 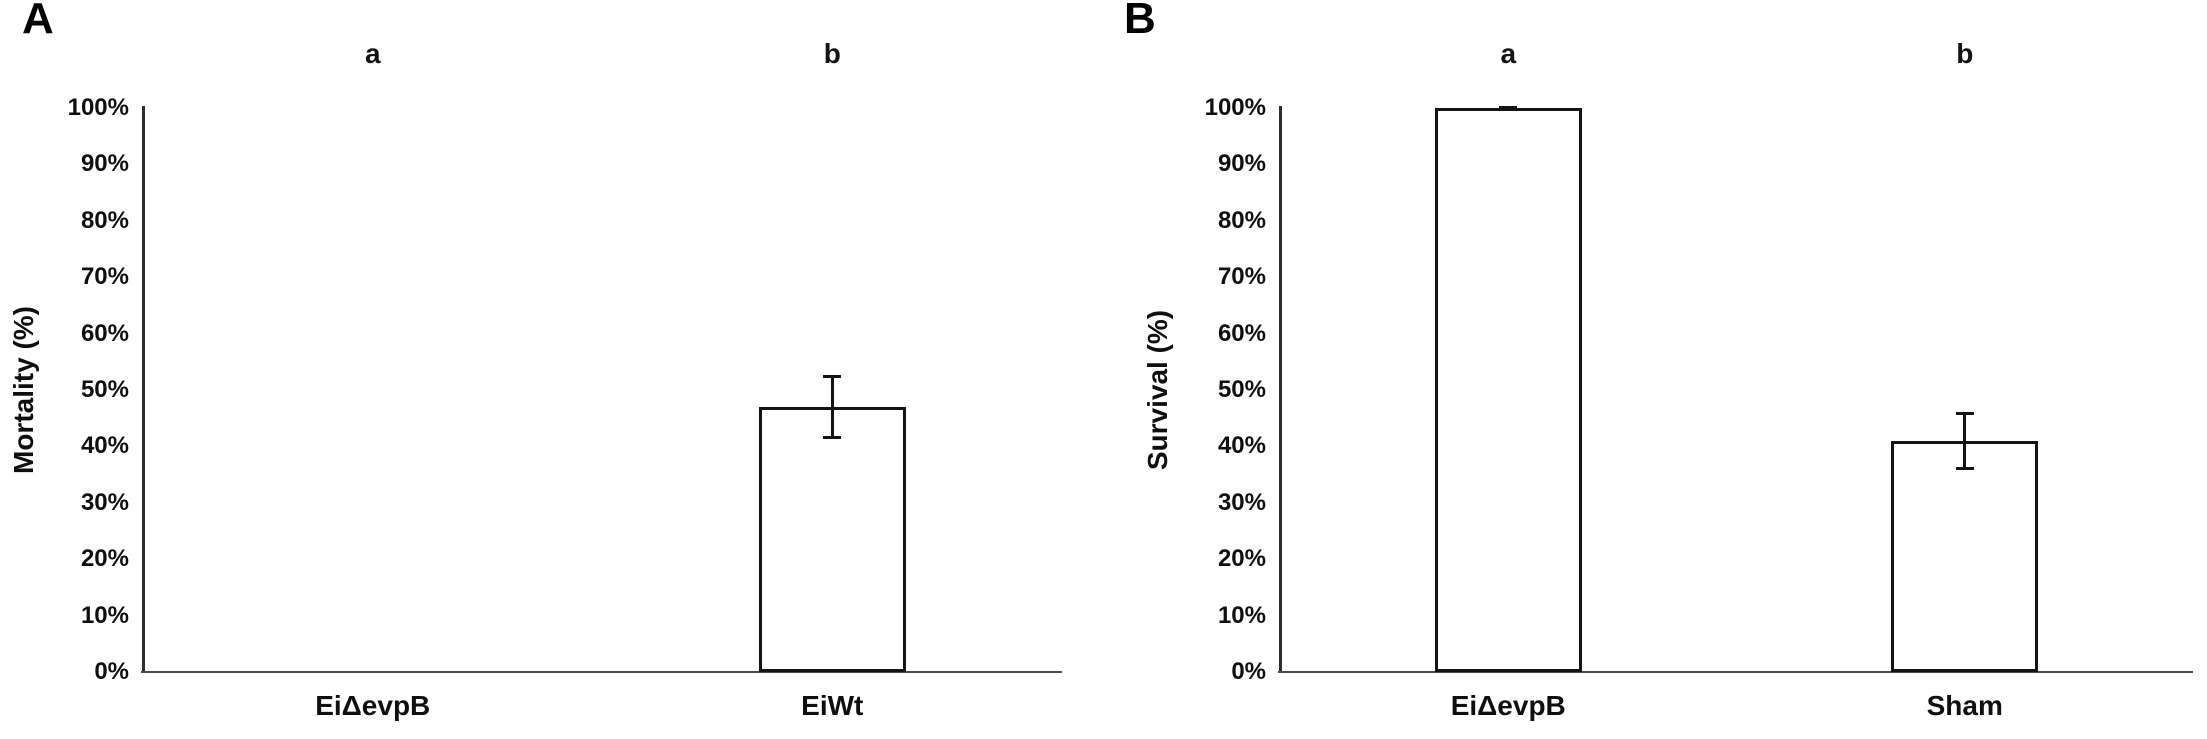 What do you see at coordinates (1140, 21) in the screenshot?
I see `panel-b-letter: B` at bounding box center [1140, 21].